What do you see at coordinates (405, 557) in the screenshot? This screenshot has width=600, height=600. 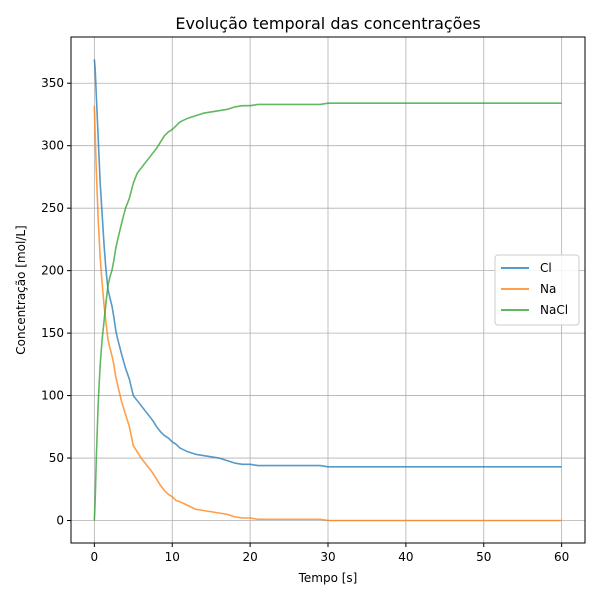 I see `x-tick-label: 40` at bounding box center [405, 557].